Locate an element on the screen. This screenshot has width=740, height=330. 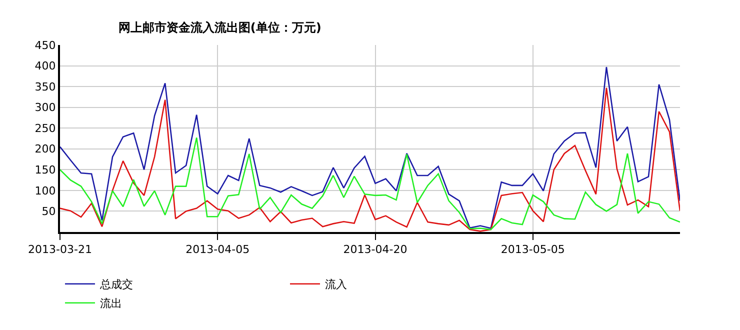
chart-title: 网上邮市资金流入流出图(单位：万元) is located at coordinates (220, 27).